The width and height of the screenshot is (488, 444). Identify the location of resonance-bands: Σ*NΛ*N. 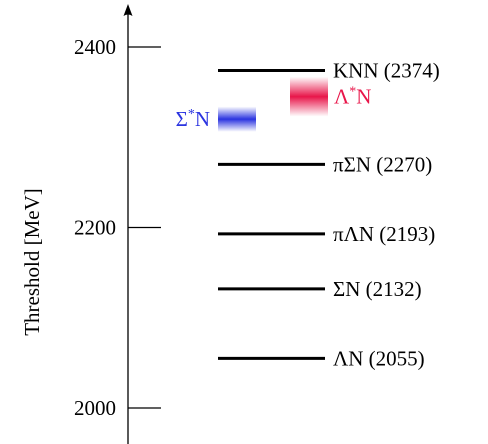
(273, 104).